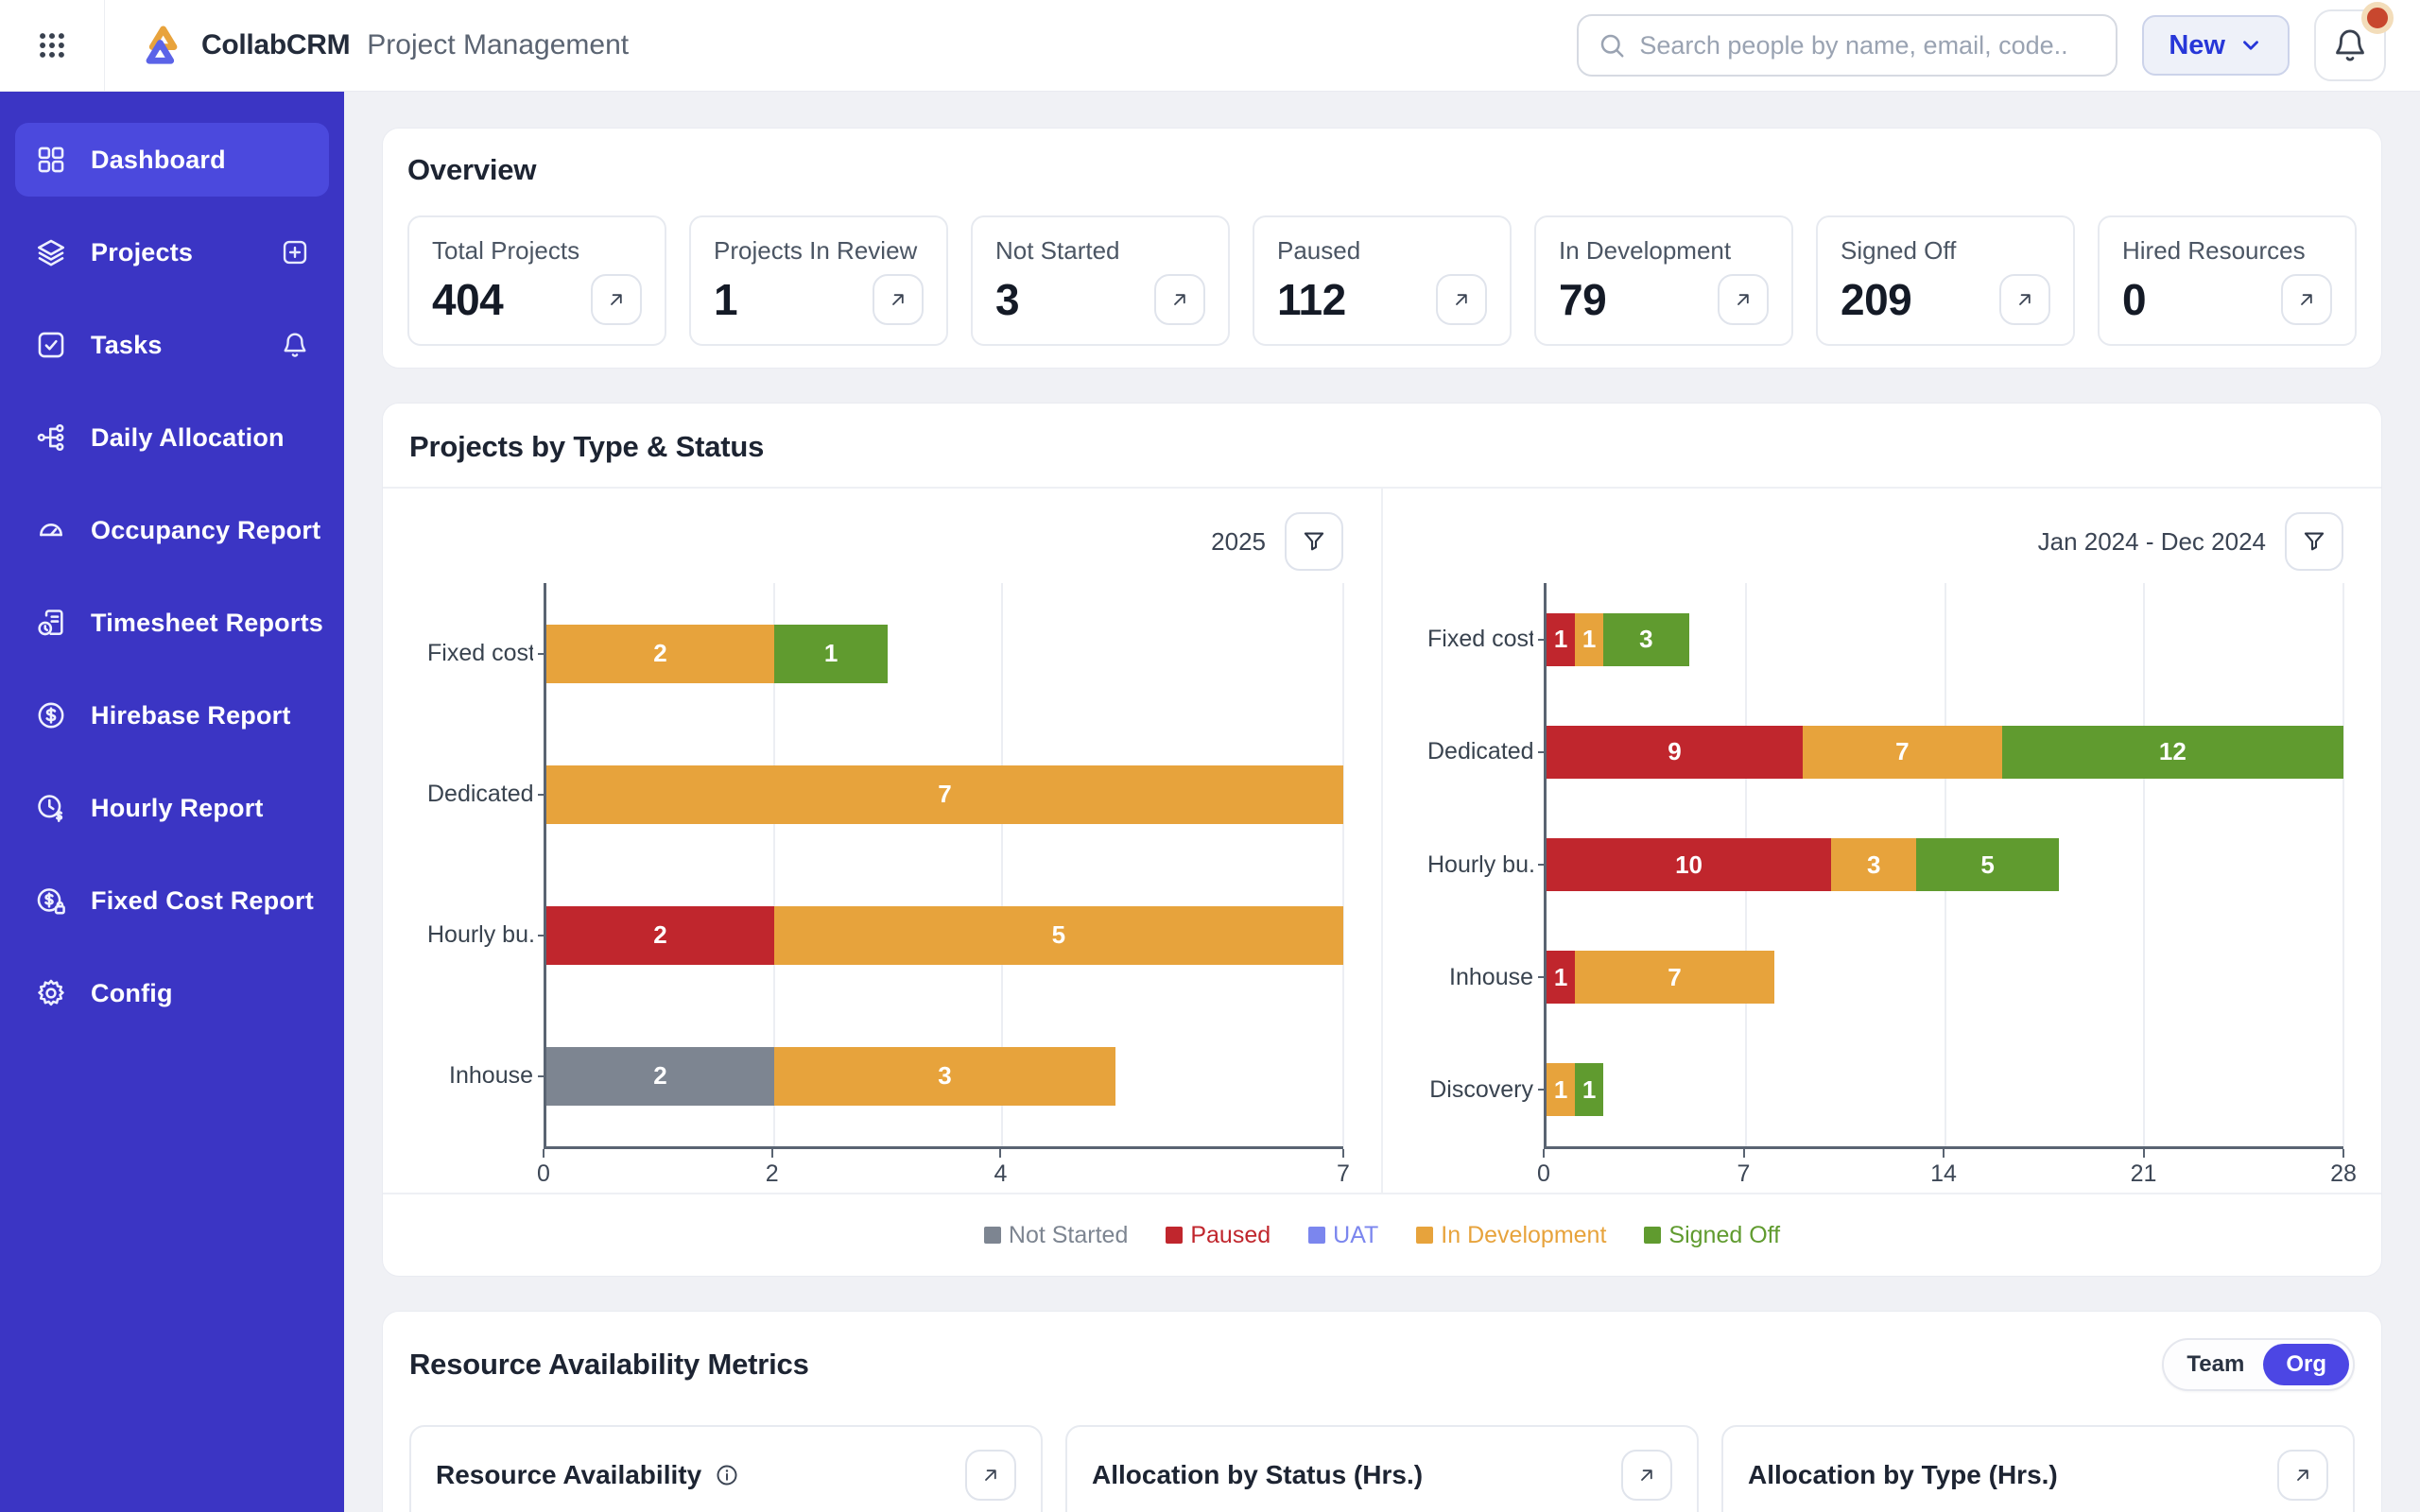  Describe the element at coordinates (660, 653) in the screenshot. I see `bar-segment-in-development: 2` at that location.